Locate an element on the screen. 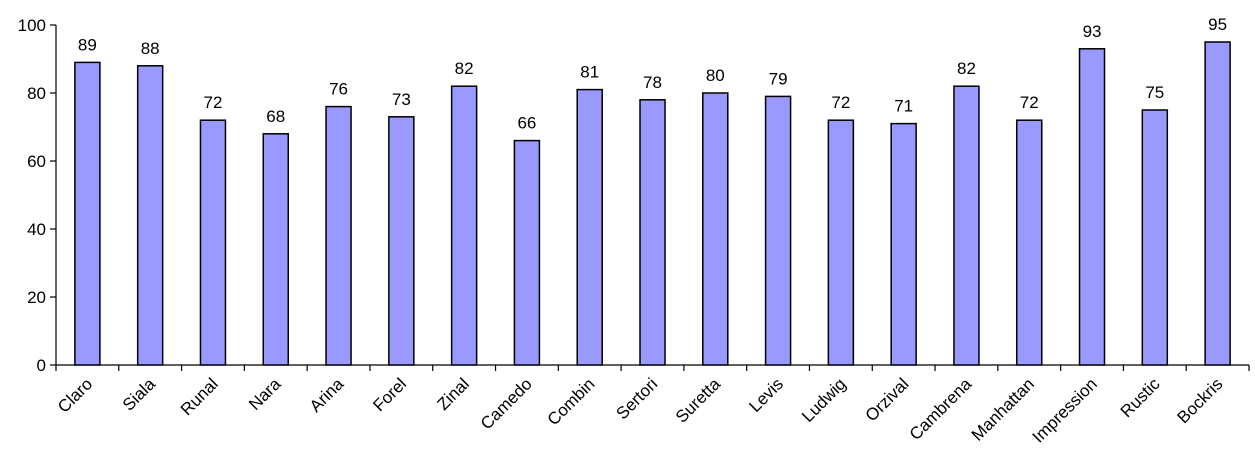 The width and height of the screenshot is (1255, 472). category-label: Nara is located at coordinates (265, 394).